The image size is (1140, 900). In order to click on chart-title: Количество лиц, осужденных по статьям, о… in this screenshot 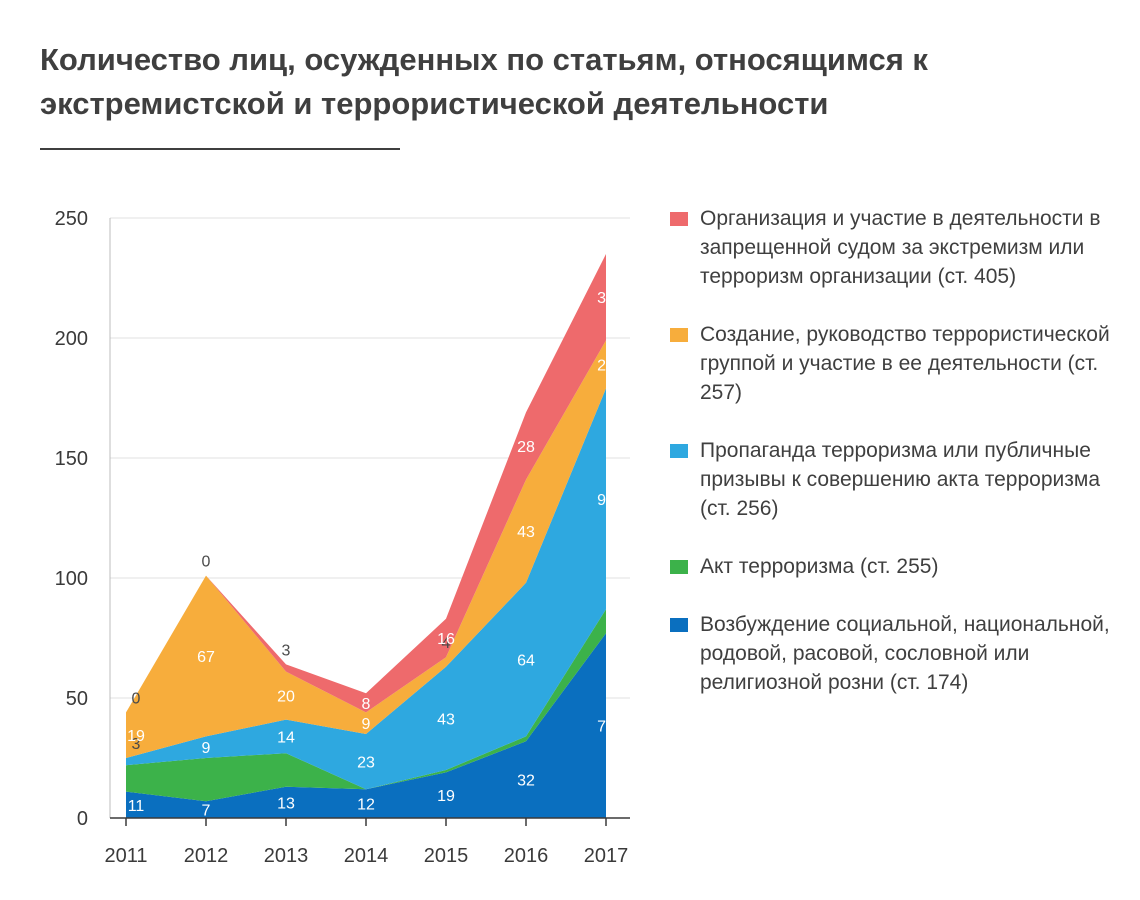, I will do `click(484, 81)`.